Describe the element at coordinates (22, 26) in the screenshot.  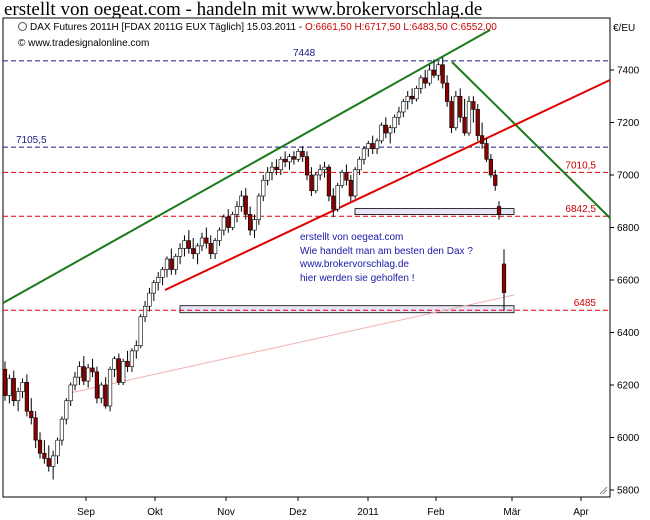
I see `chart-settings-icon` at that location.